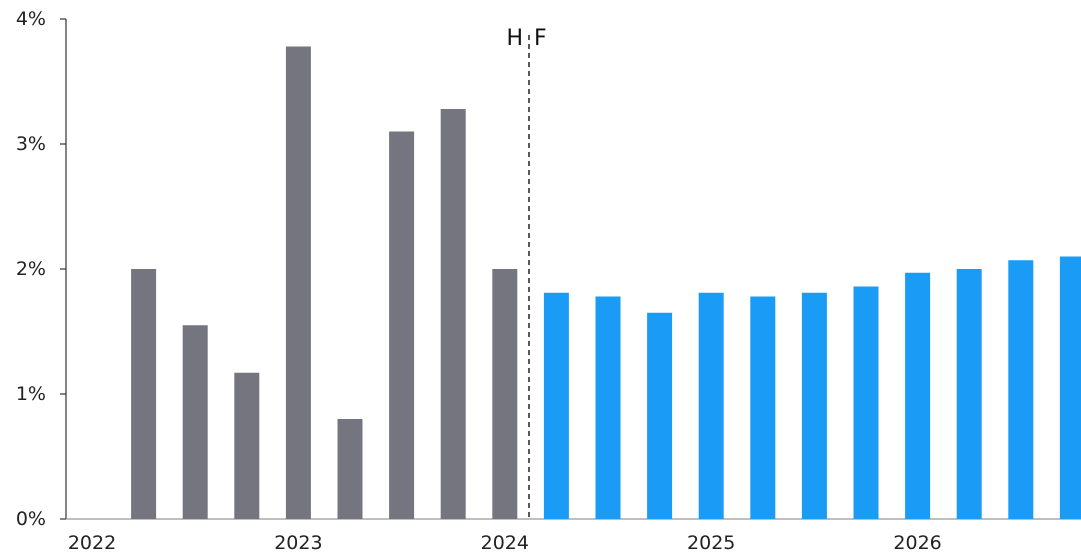 The image size is (1081, 555). Describe the element at coordinates (92, 543) in the screenshot. I see `x-tick-label: 2022` at that location.